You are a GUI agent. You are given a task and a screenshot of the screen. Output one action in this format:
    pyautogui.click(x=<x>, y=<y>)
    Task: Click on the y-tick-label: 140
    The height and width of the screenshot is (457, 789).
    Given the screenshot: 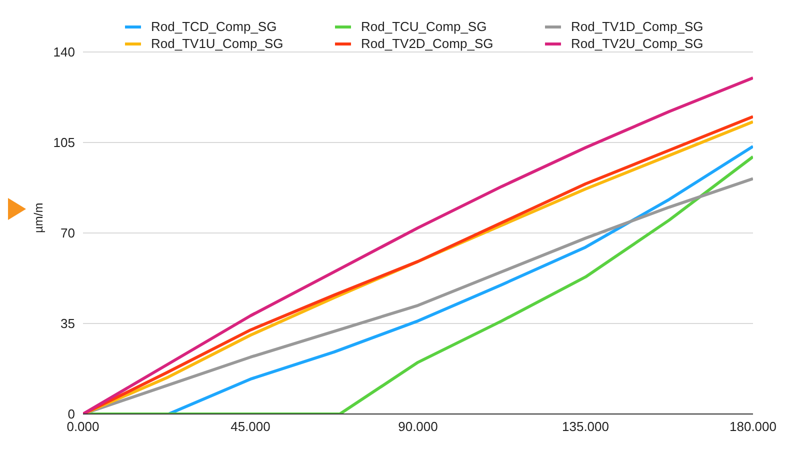 What is the action you would take?
    pyautogui.click(x=64, y=52)
    